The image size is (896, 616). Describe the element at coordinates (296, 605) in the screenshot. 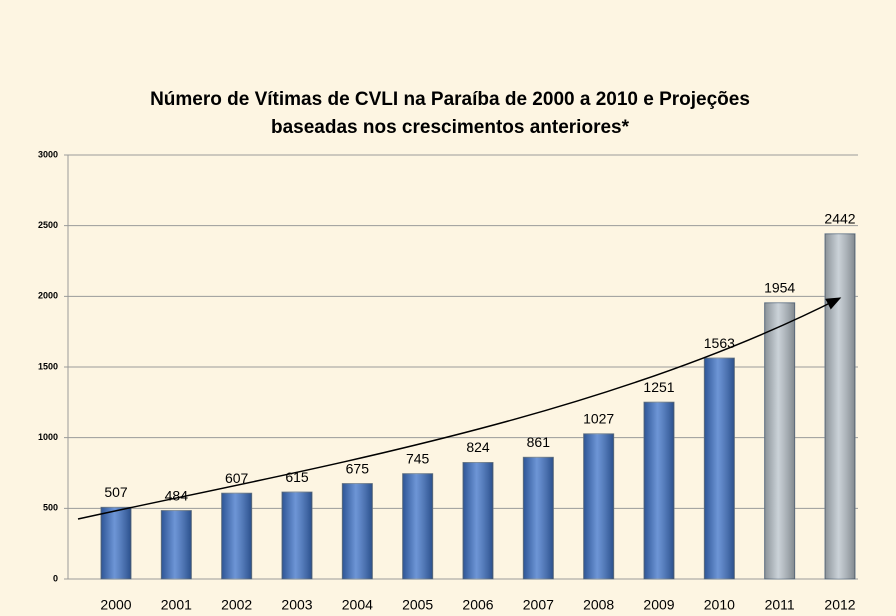

I see `x-tick-label: 2003` at that location.